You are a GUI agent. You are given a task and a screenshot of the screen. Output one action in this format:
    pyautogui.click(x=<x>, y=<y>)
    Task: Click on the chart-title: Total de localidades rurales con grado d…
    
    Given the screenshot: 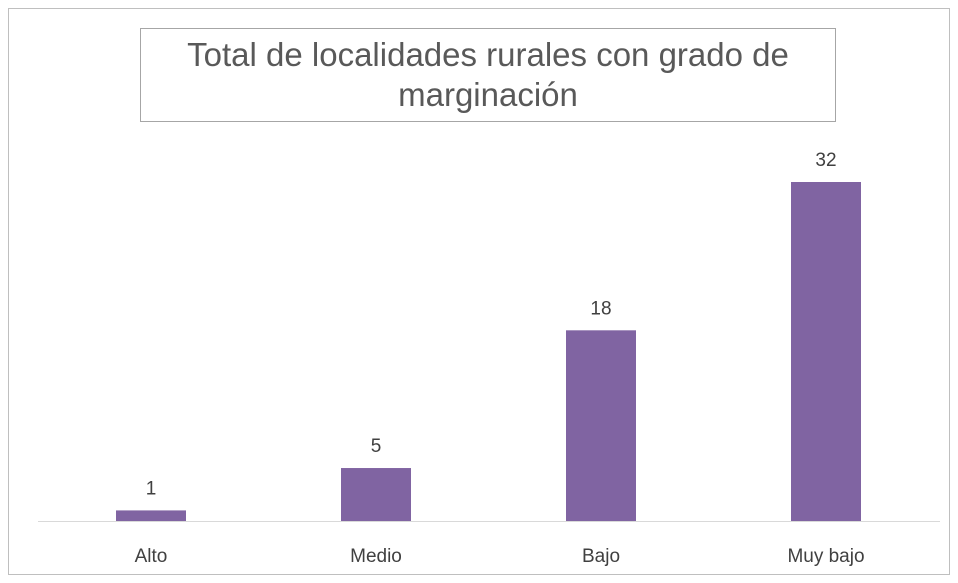 What is the action you would take?
    pyautogui.click(x=488, y=75)
    